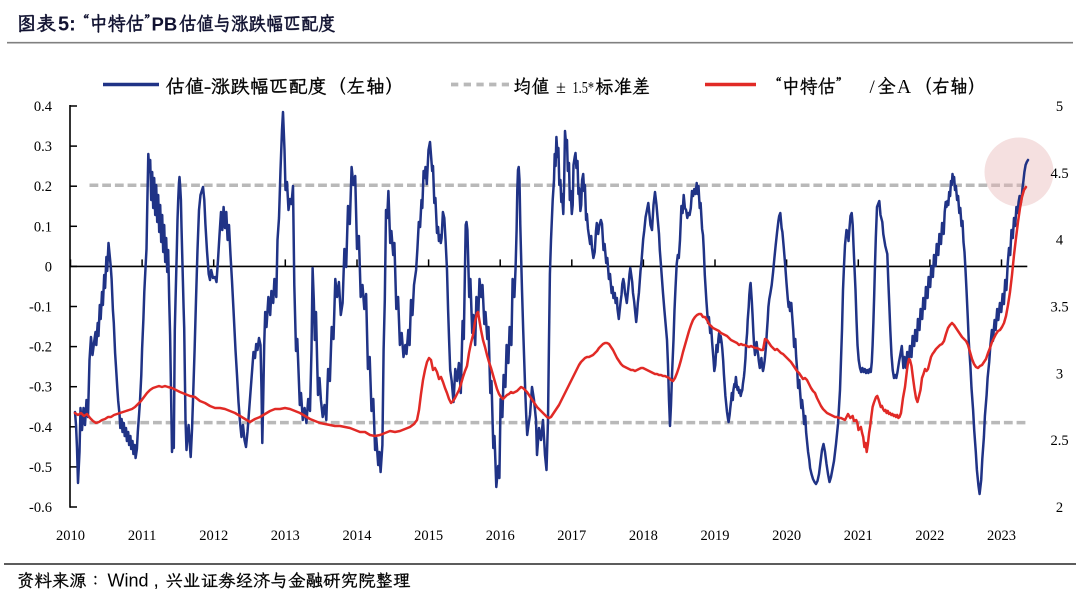  Describe the element at coordinates (43, 187) in the screenshot. I see `svg-text: 0.2` at that location.